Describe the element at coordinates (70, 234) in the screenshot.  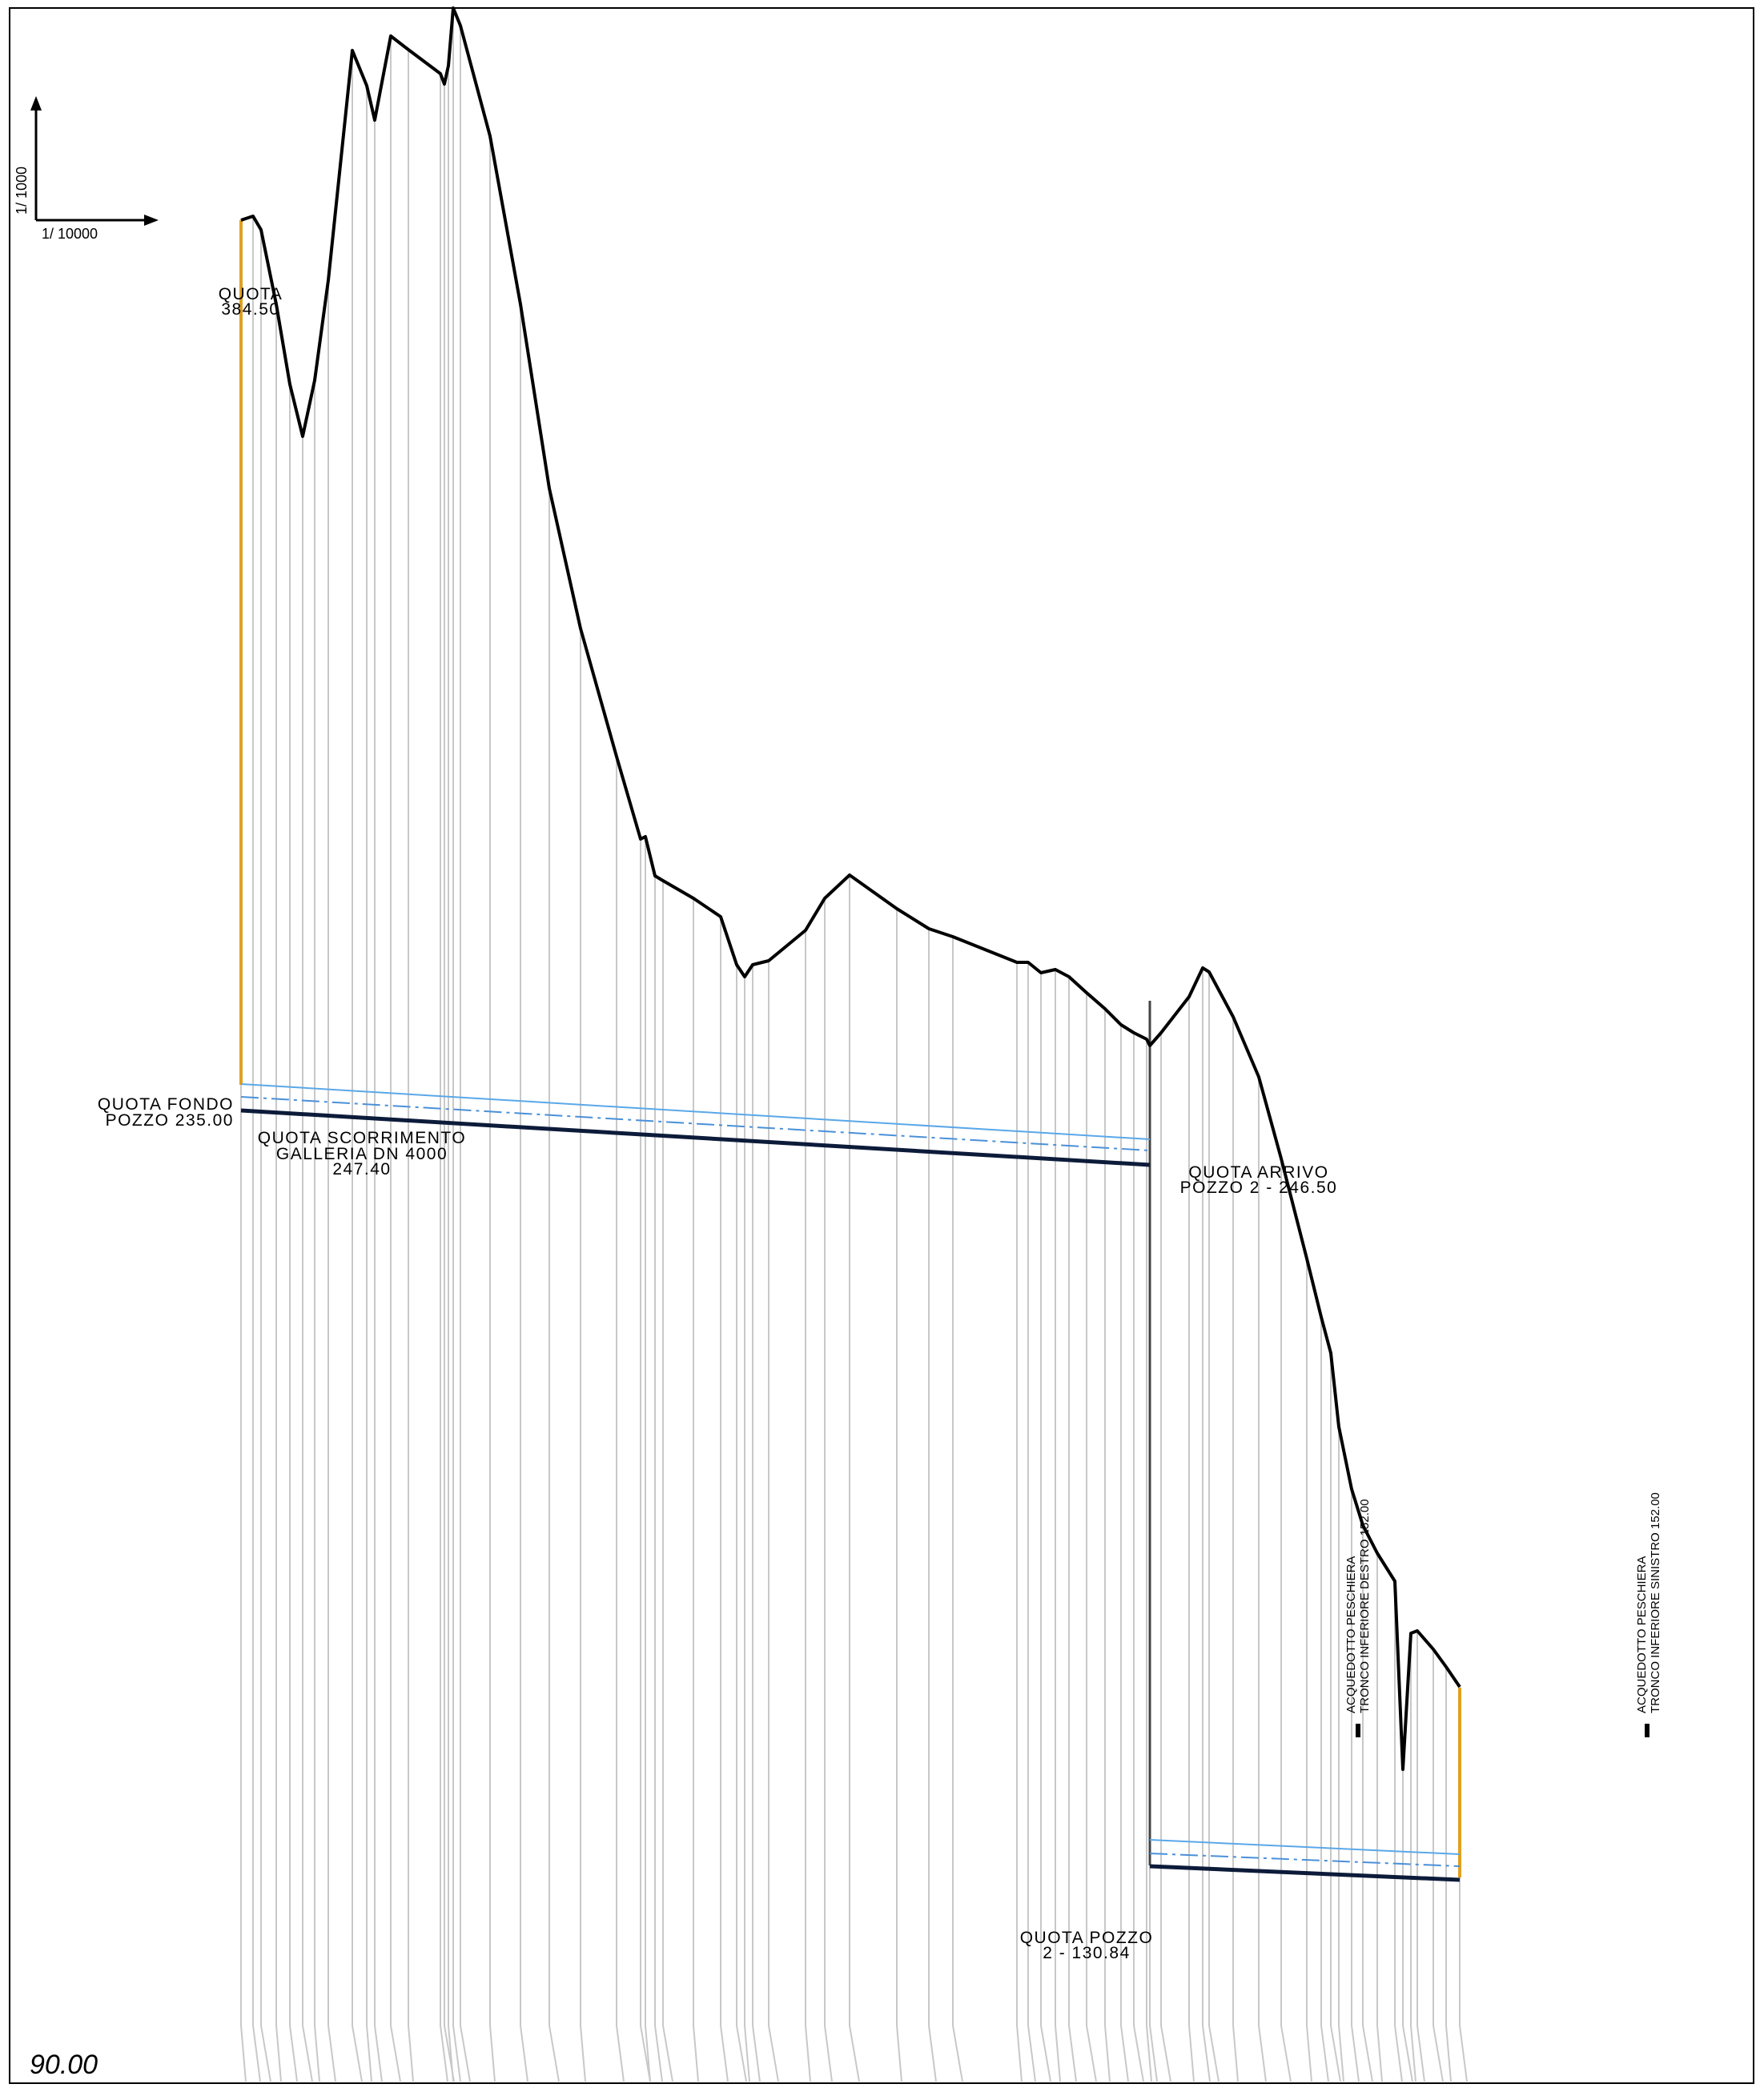
I see `horizontal-scale-text: 1/ 10000` at that location.